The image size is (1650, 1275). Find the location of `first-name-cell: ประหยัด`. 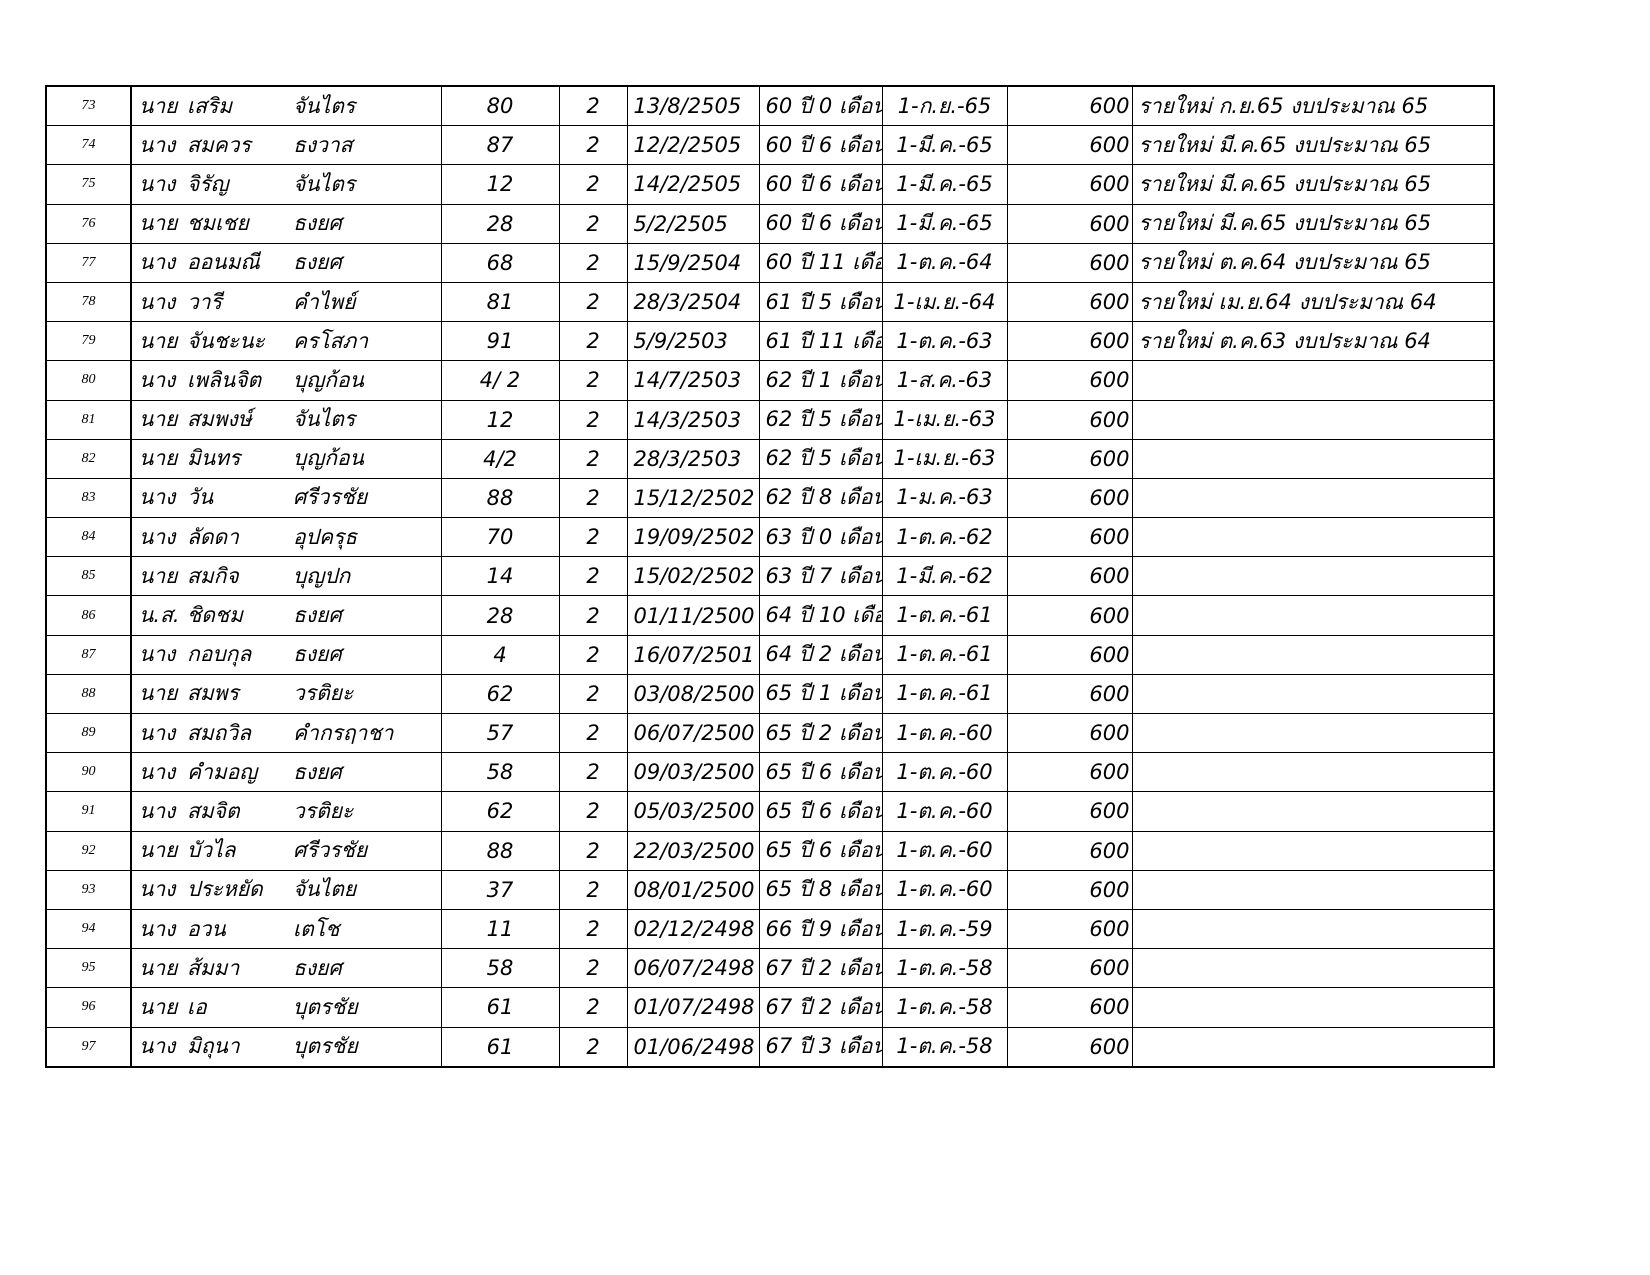

first-name-cell: ประหยัด is located at coordinates (240, 889).